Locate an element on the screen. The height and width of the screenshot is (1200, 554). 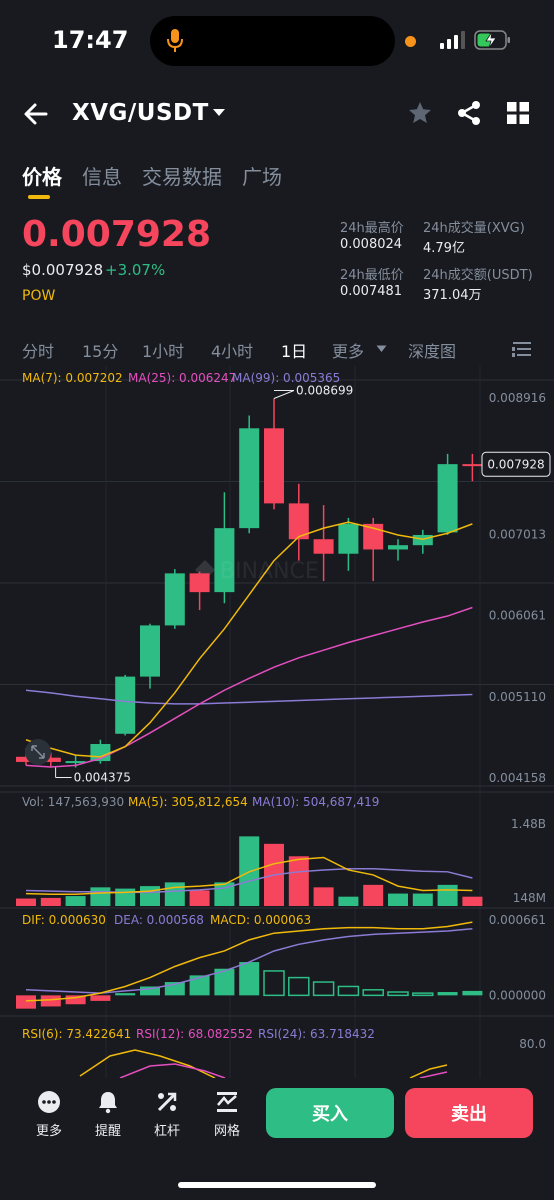
interval-more: 更多 is located at coordinates (348, 351).